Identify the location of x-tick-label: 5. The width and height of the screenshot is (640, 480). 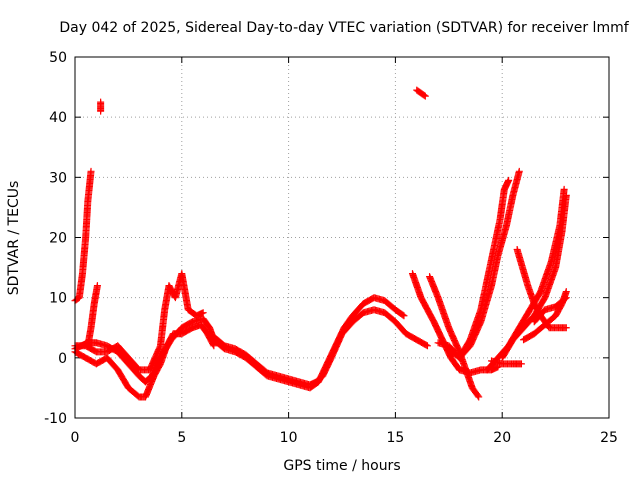
(181, 438).